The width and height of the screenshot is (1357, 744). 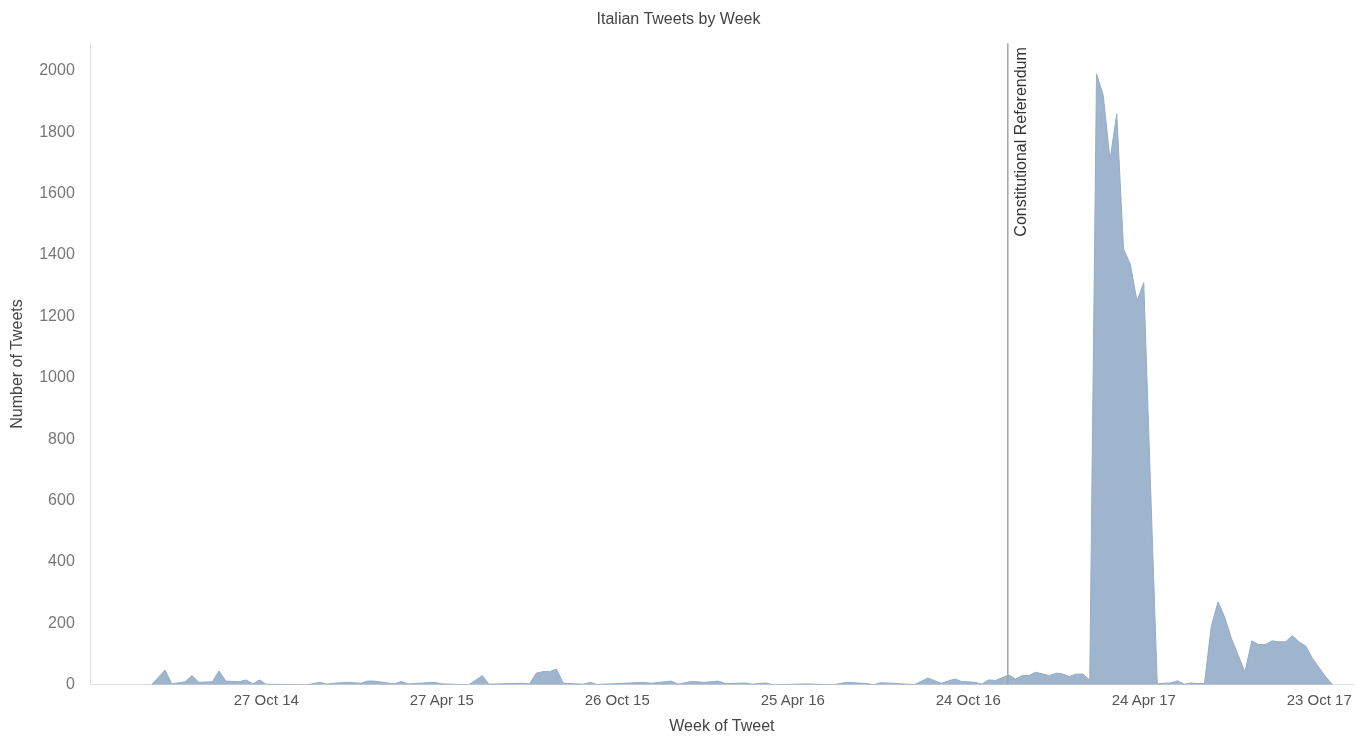 What do you see at coordinates (617, 699) in the screenshot?
I see `x-tick-label: 26 Oct 15` at bounding box center [617, 699].